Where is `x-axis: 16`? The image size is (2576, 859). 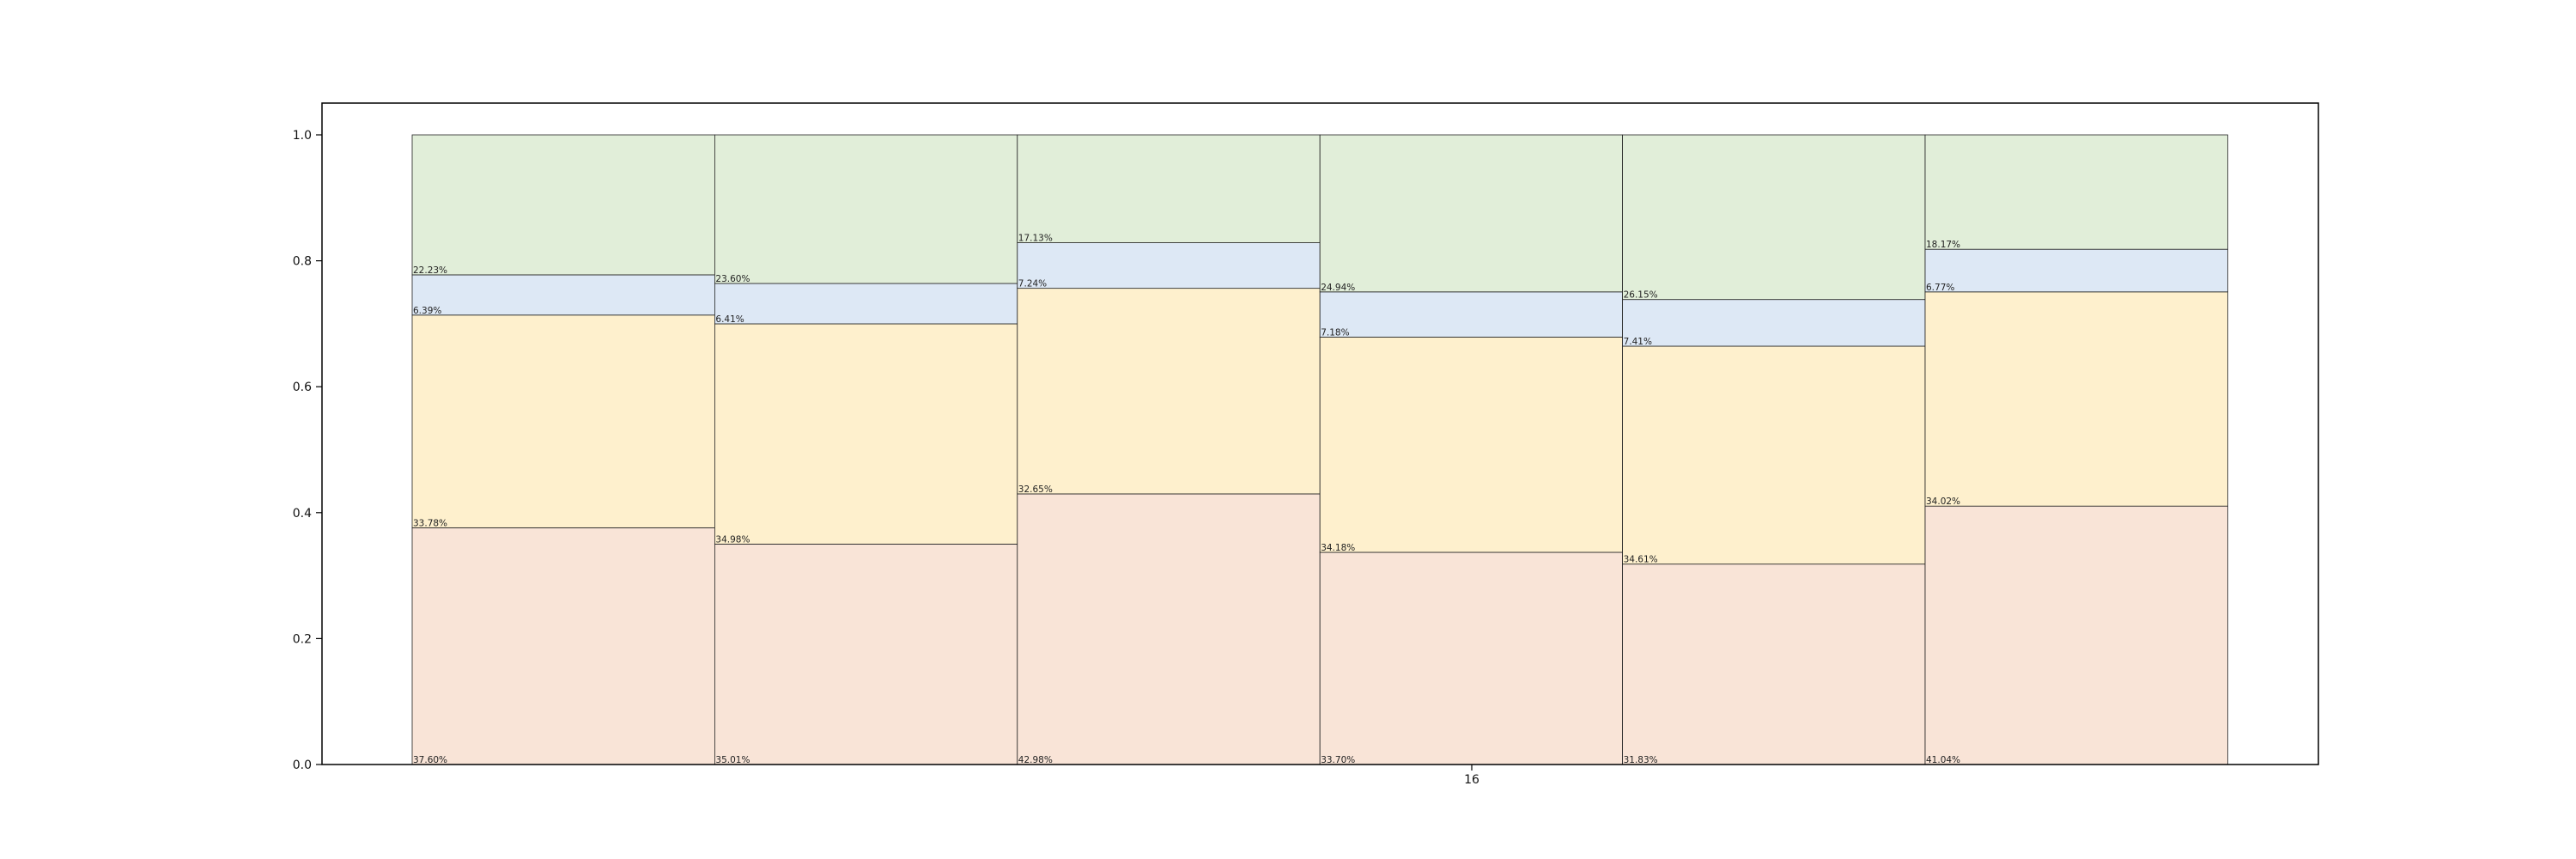 x-axis: 16 is located at coordinates (1471, 776).